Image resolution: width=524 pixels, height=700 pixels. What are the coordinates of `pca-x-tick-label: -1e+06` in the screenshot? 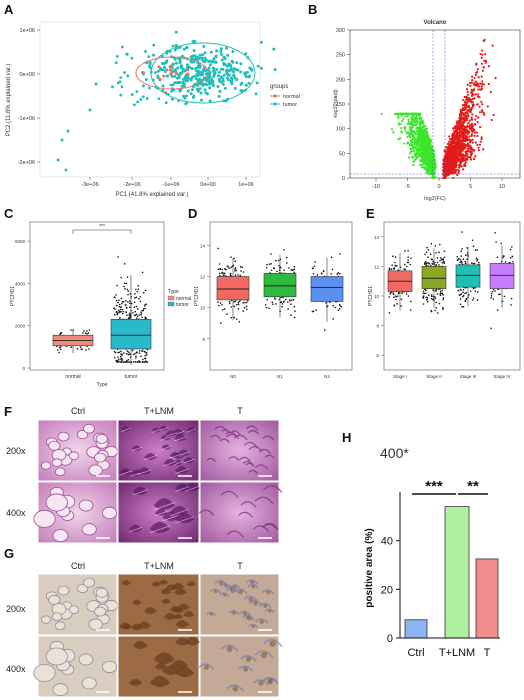 It's located at (170, 185).